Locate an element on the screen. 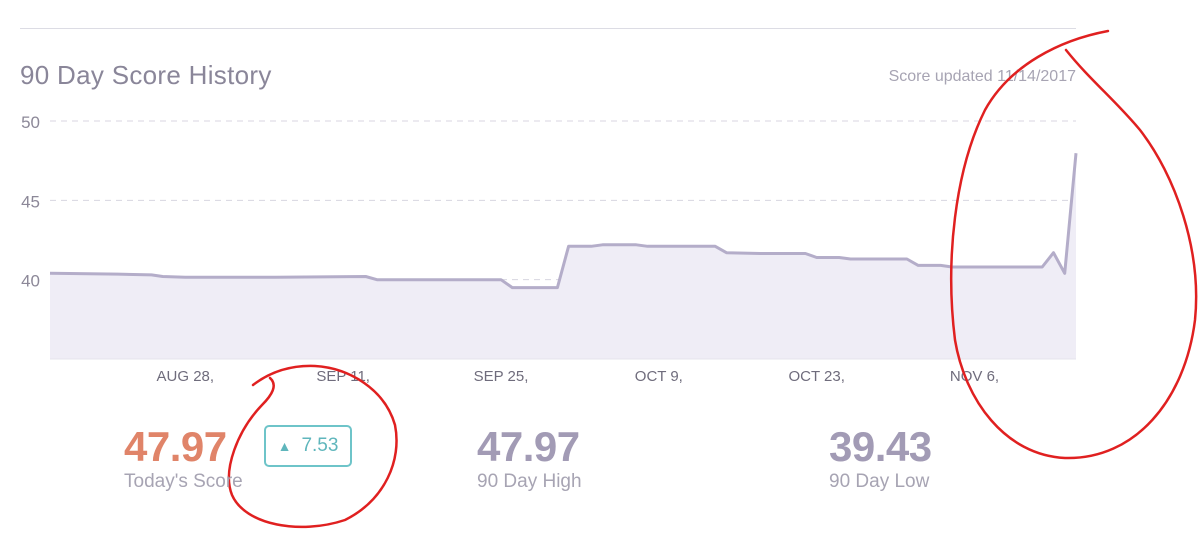 The height and width of the screenshot is (535, 1200). today-score-value: 47.97 is located at coordinates (175, 446).